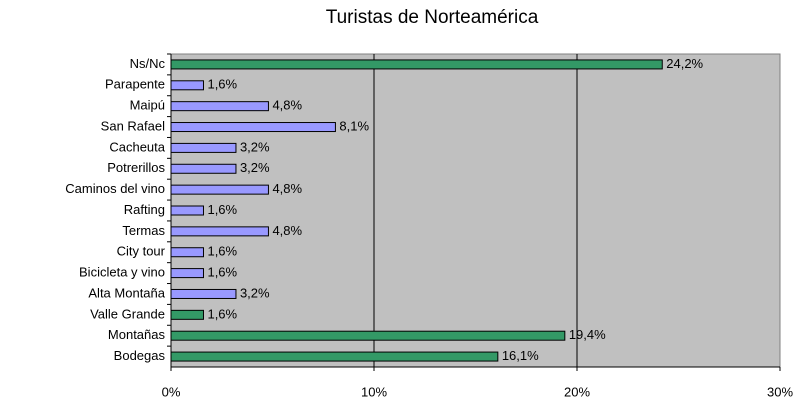  Describe the element at coordinates (374, 391) in the screenshot. I see `x-tick-label: 10%` at that location.